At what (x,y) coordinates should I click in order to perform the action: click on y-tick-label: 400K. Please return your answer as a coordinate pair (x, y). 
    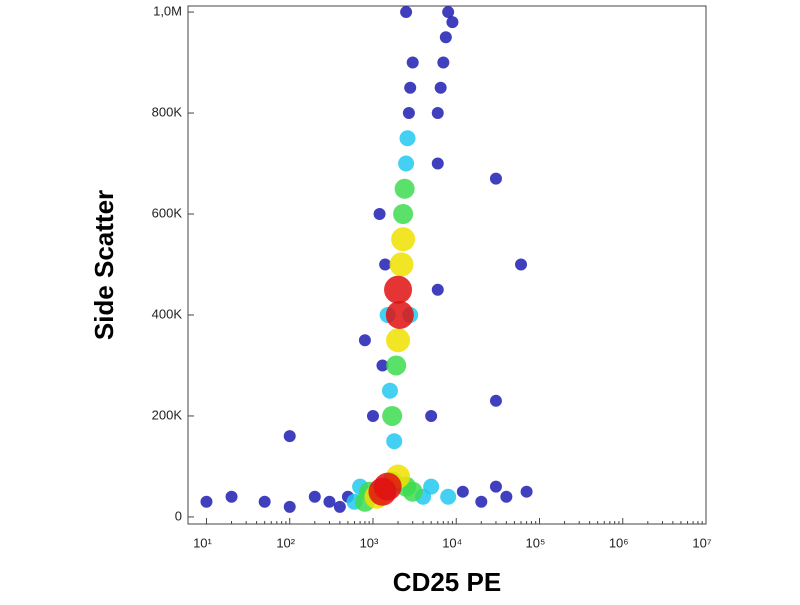
    Looking at the image, I should click on (167, 313).